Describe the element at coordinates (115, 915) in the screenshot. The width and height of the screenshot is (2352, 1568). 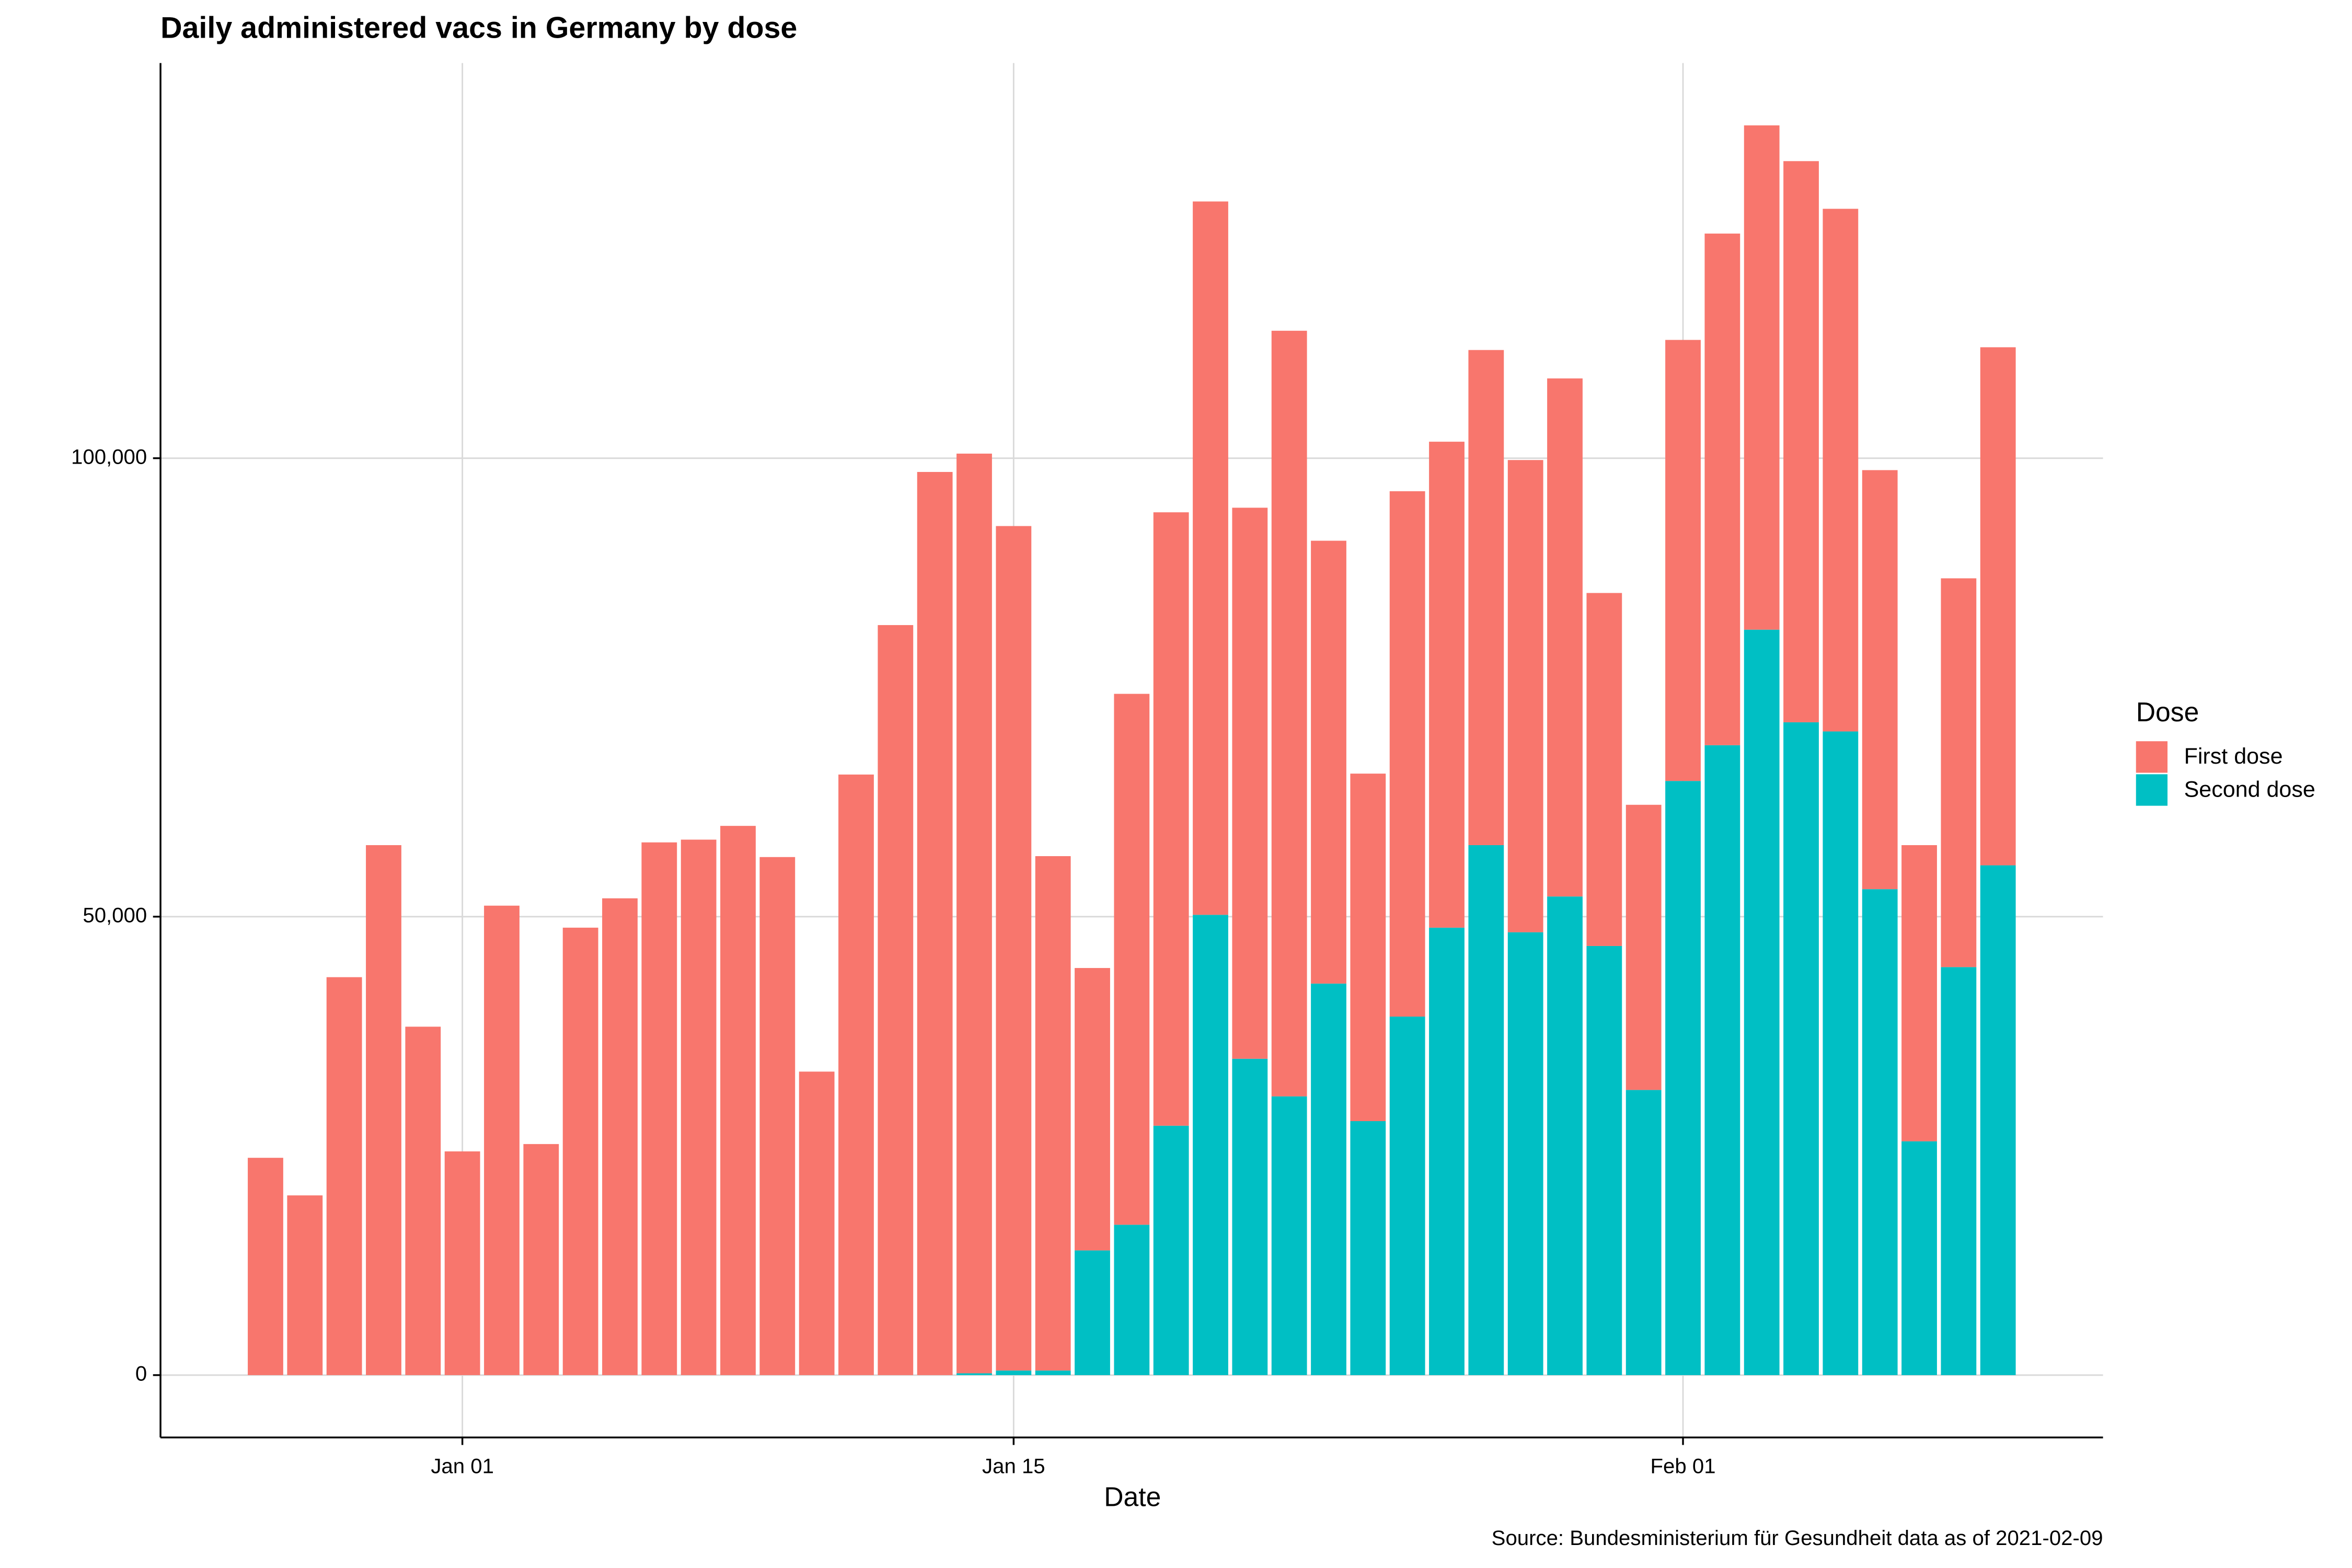
I see `y-tick-label: 50,000` at that location.